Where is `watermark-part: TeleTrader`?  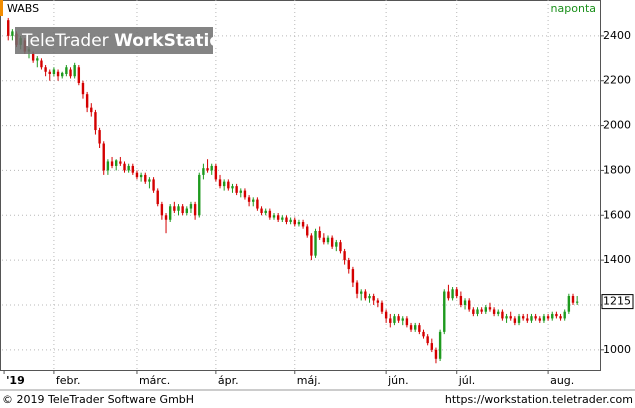 watermark-part: TeleTrader is located at coordinates (65, 41).